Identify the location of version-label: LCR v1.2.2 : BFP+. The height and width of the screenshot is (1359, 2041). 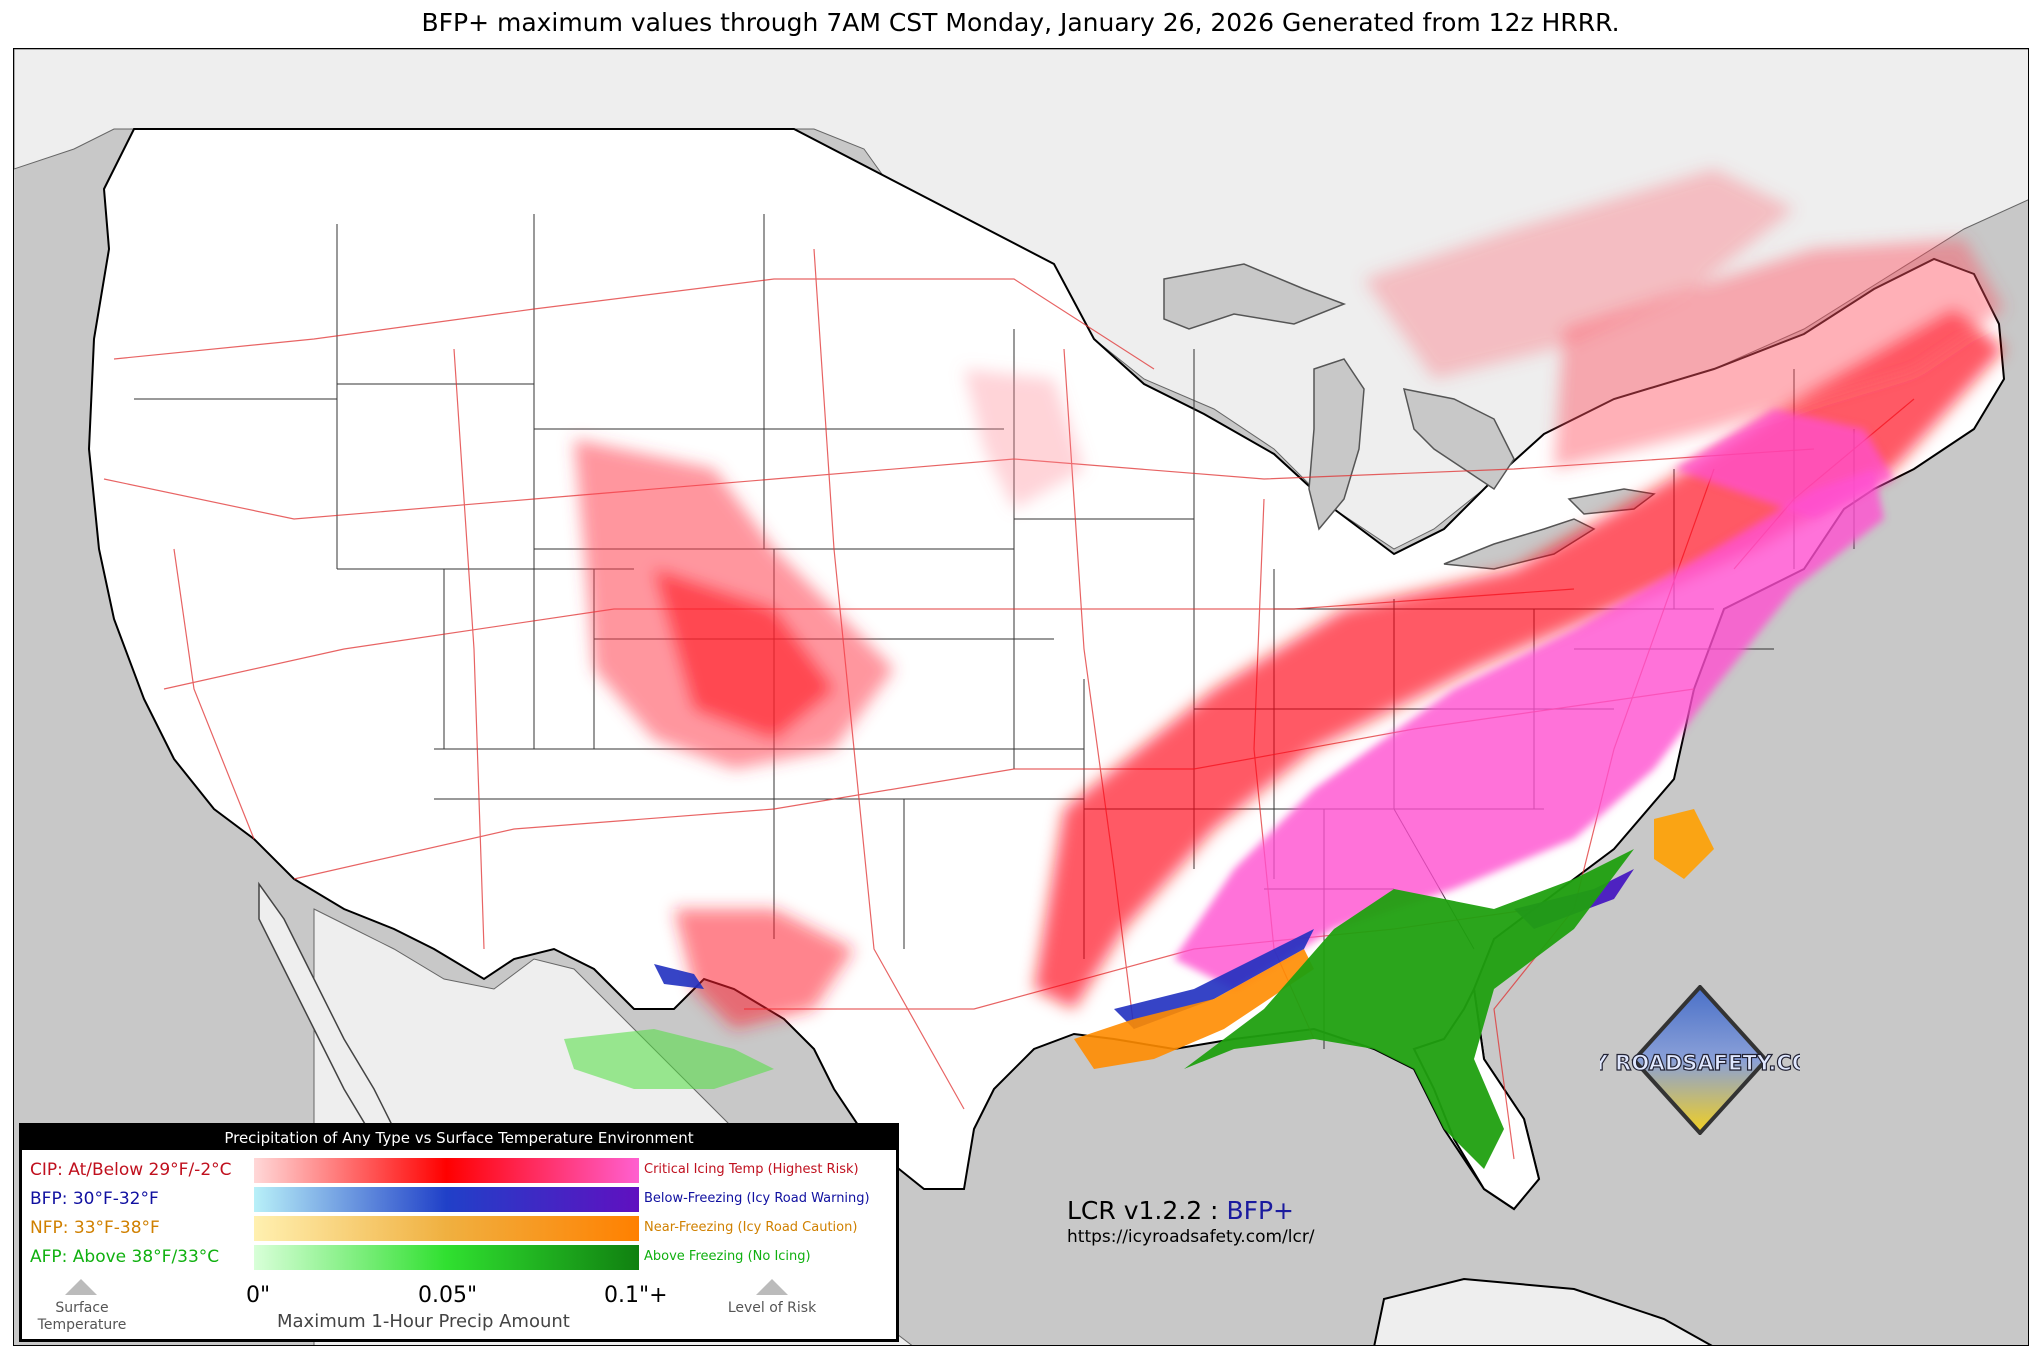
(1180, 1210).